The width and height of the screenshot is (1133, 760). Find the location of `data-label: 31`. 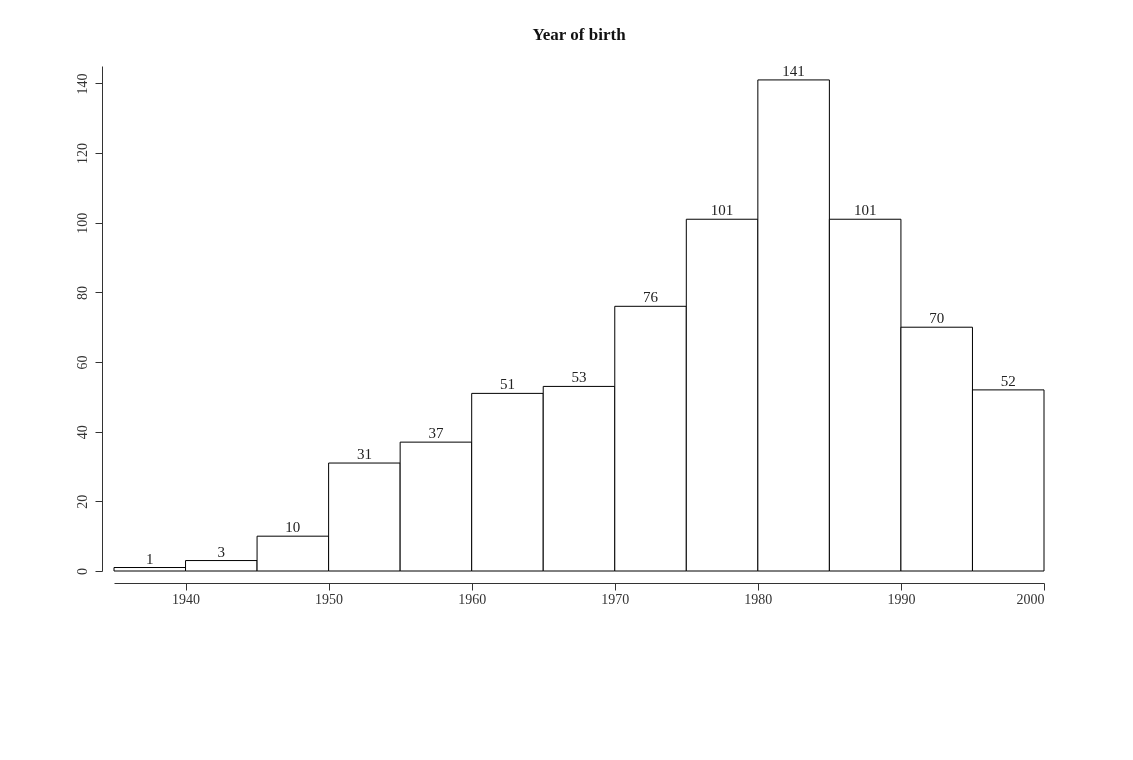

data-label: 31 is located at coordinates (364, 454).